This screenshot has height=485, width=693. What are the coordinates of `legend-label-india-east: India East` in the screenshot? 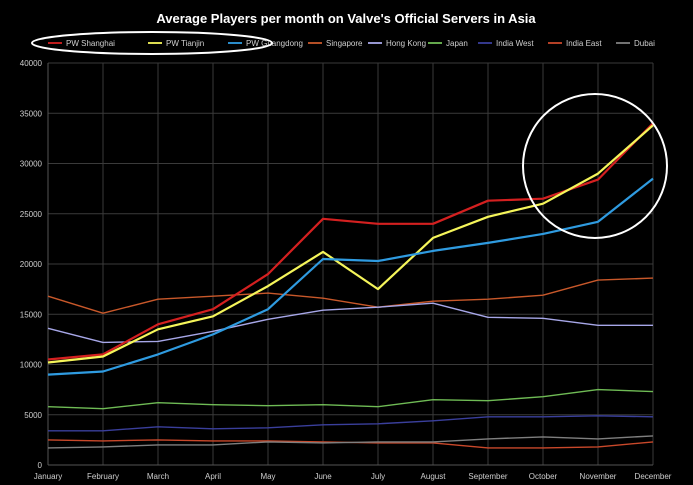 It's located at (584, 43).